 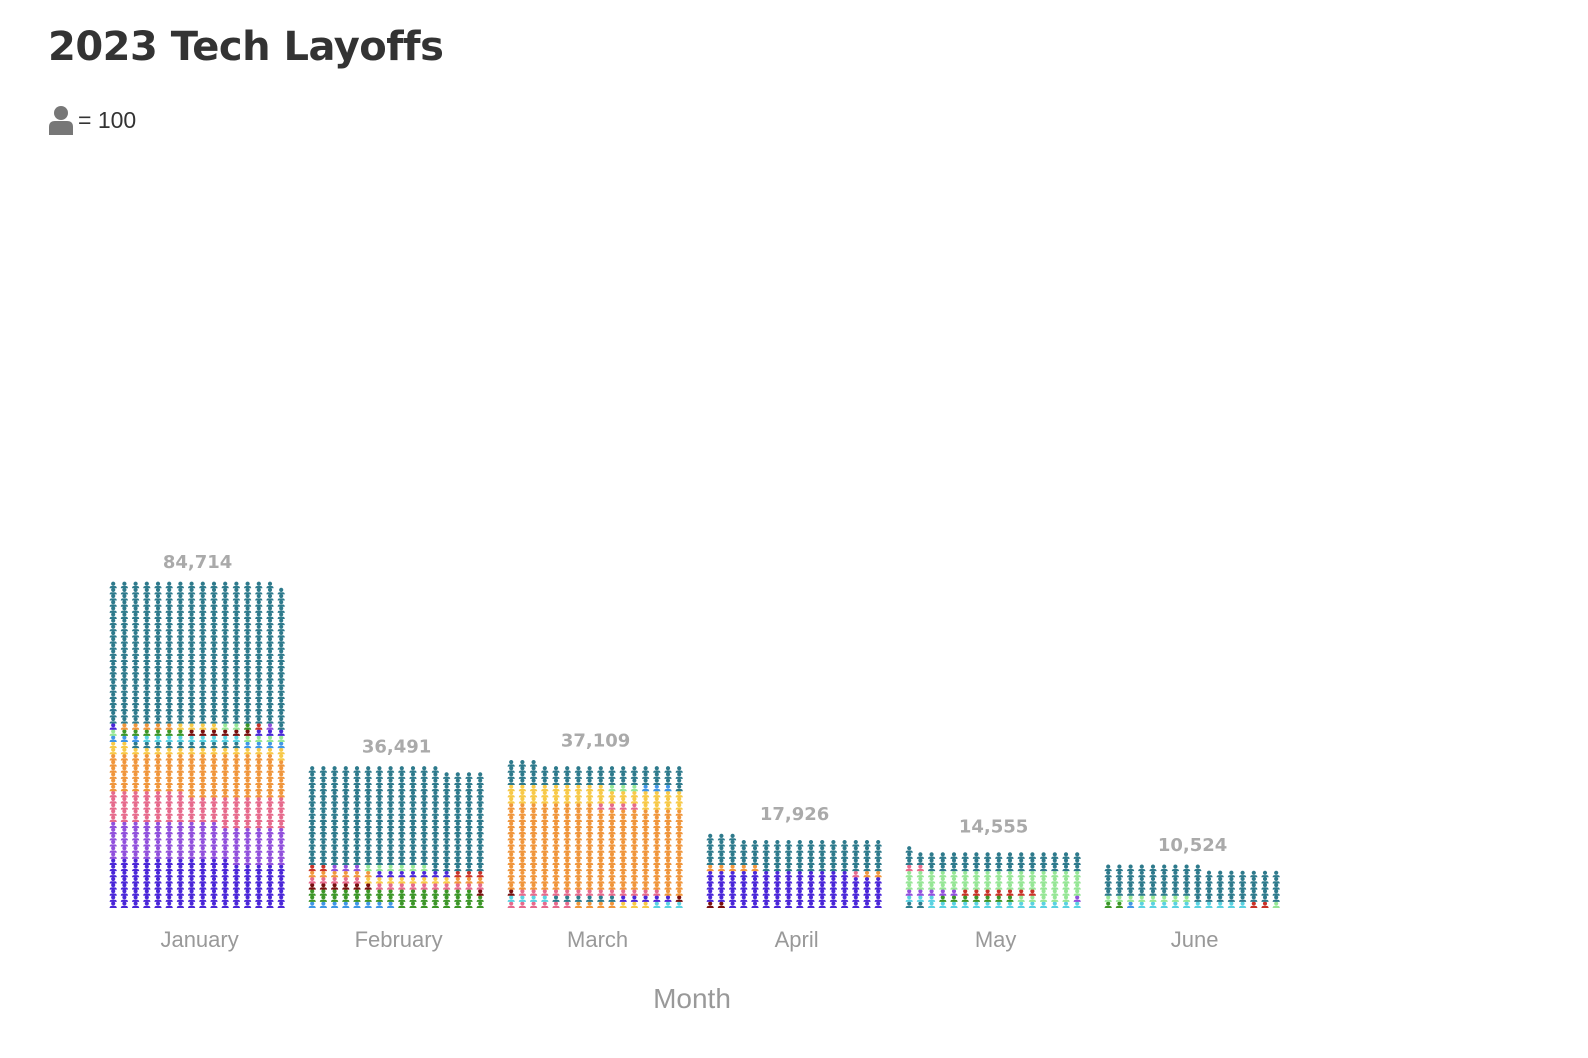 I want to click on bar-january, so click(x=197, y=745).